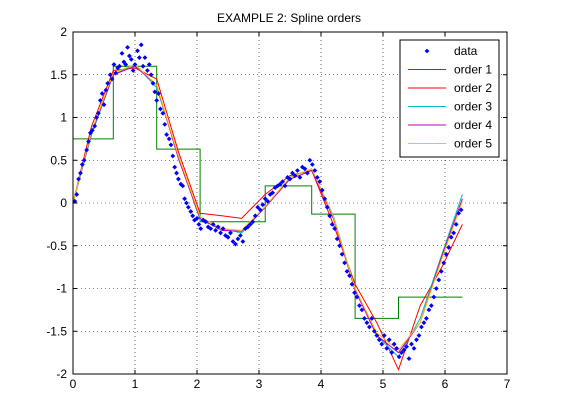  Describe the element at coordinates (427, 51) in the screenshot. I see `legend-marker` at that location.